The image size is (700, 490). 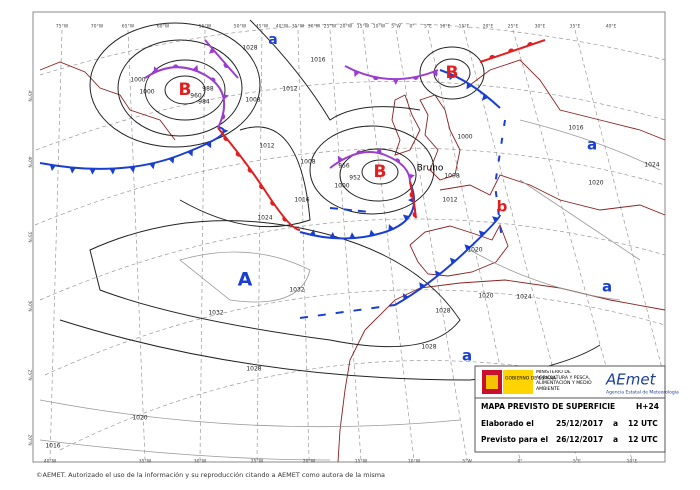 What do you see at coordinates (502, 207) in the screenshot?
I see `pressure-center: b` at bounding box center [502, 207].